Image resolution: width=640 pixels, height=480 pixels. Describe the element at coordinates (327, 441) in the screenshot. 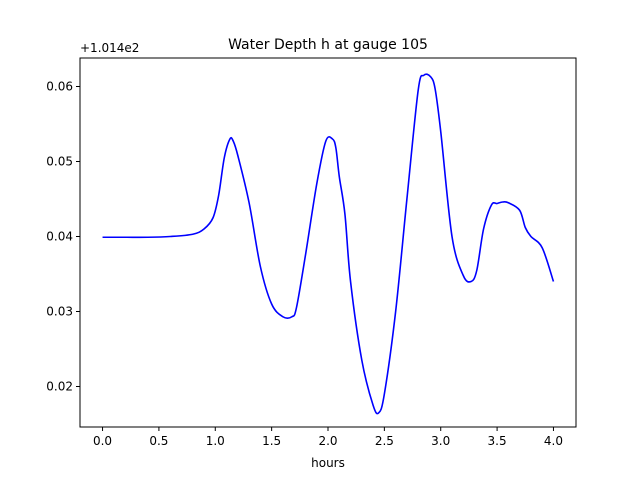

I see `x-tick-label: 2.0` at that location.